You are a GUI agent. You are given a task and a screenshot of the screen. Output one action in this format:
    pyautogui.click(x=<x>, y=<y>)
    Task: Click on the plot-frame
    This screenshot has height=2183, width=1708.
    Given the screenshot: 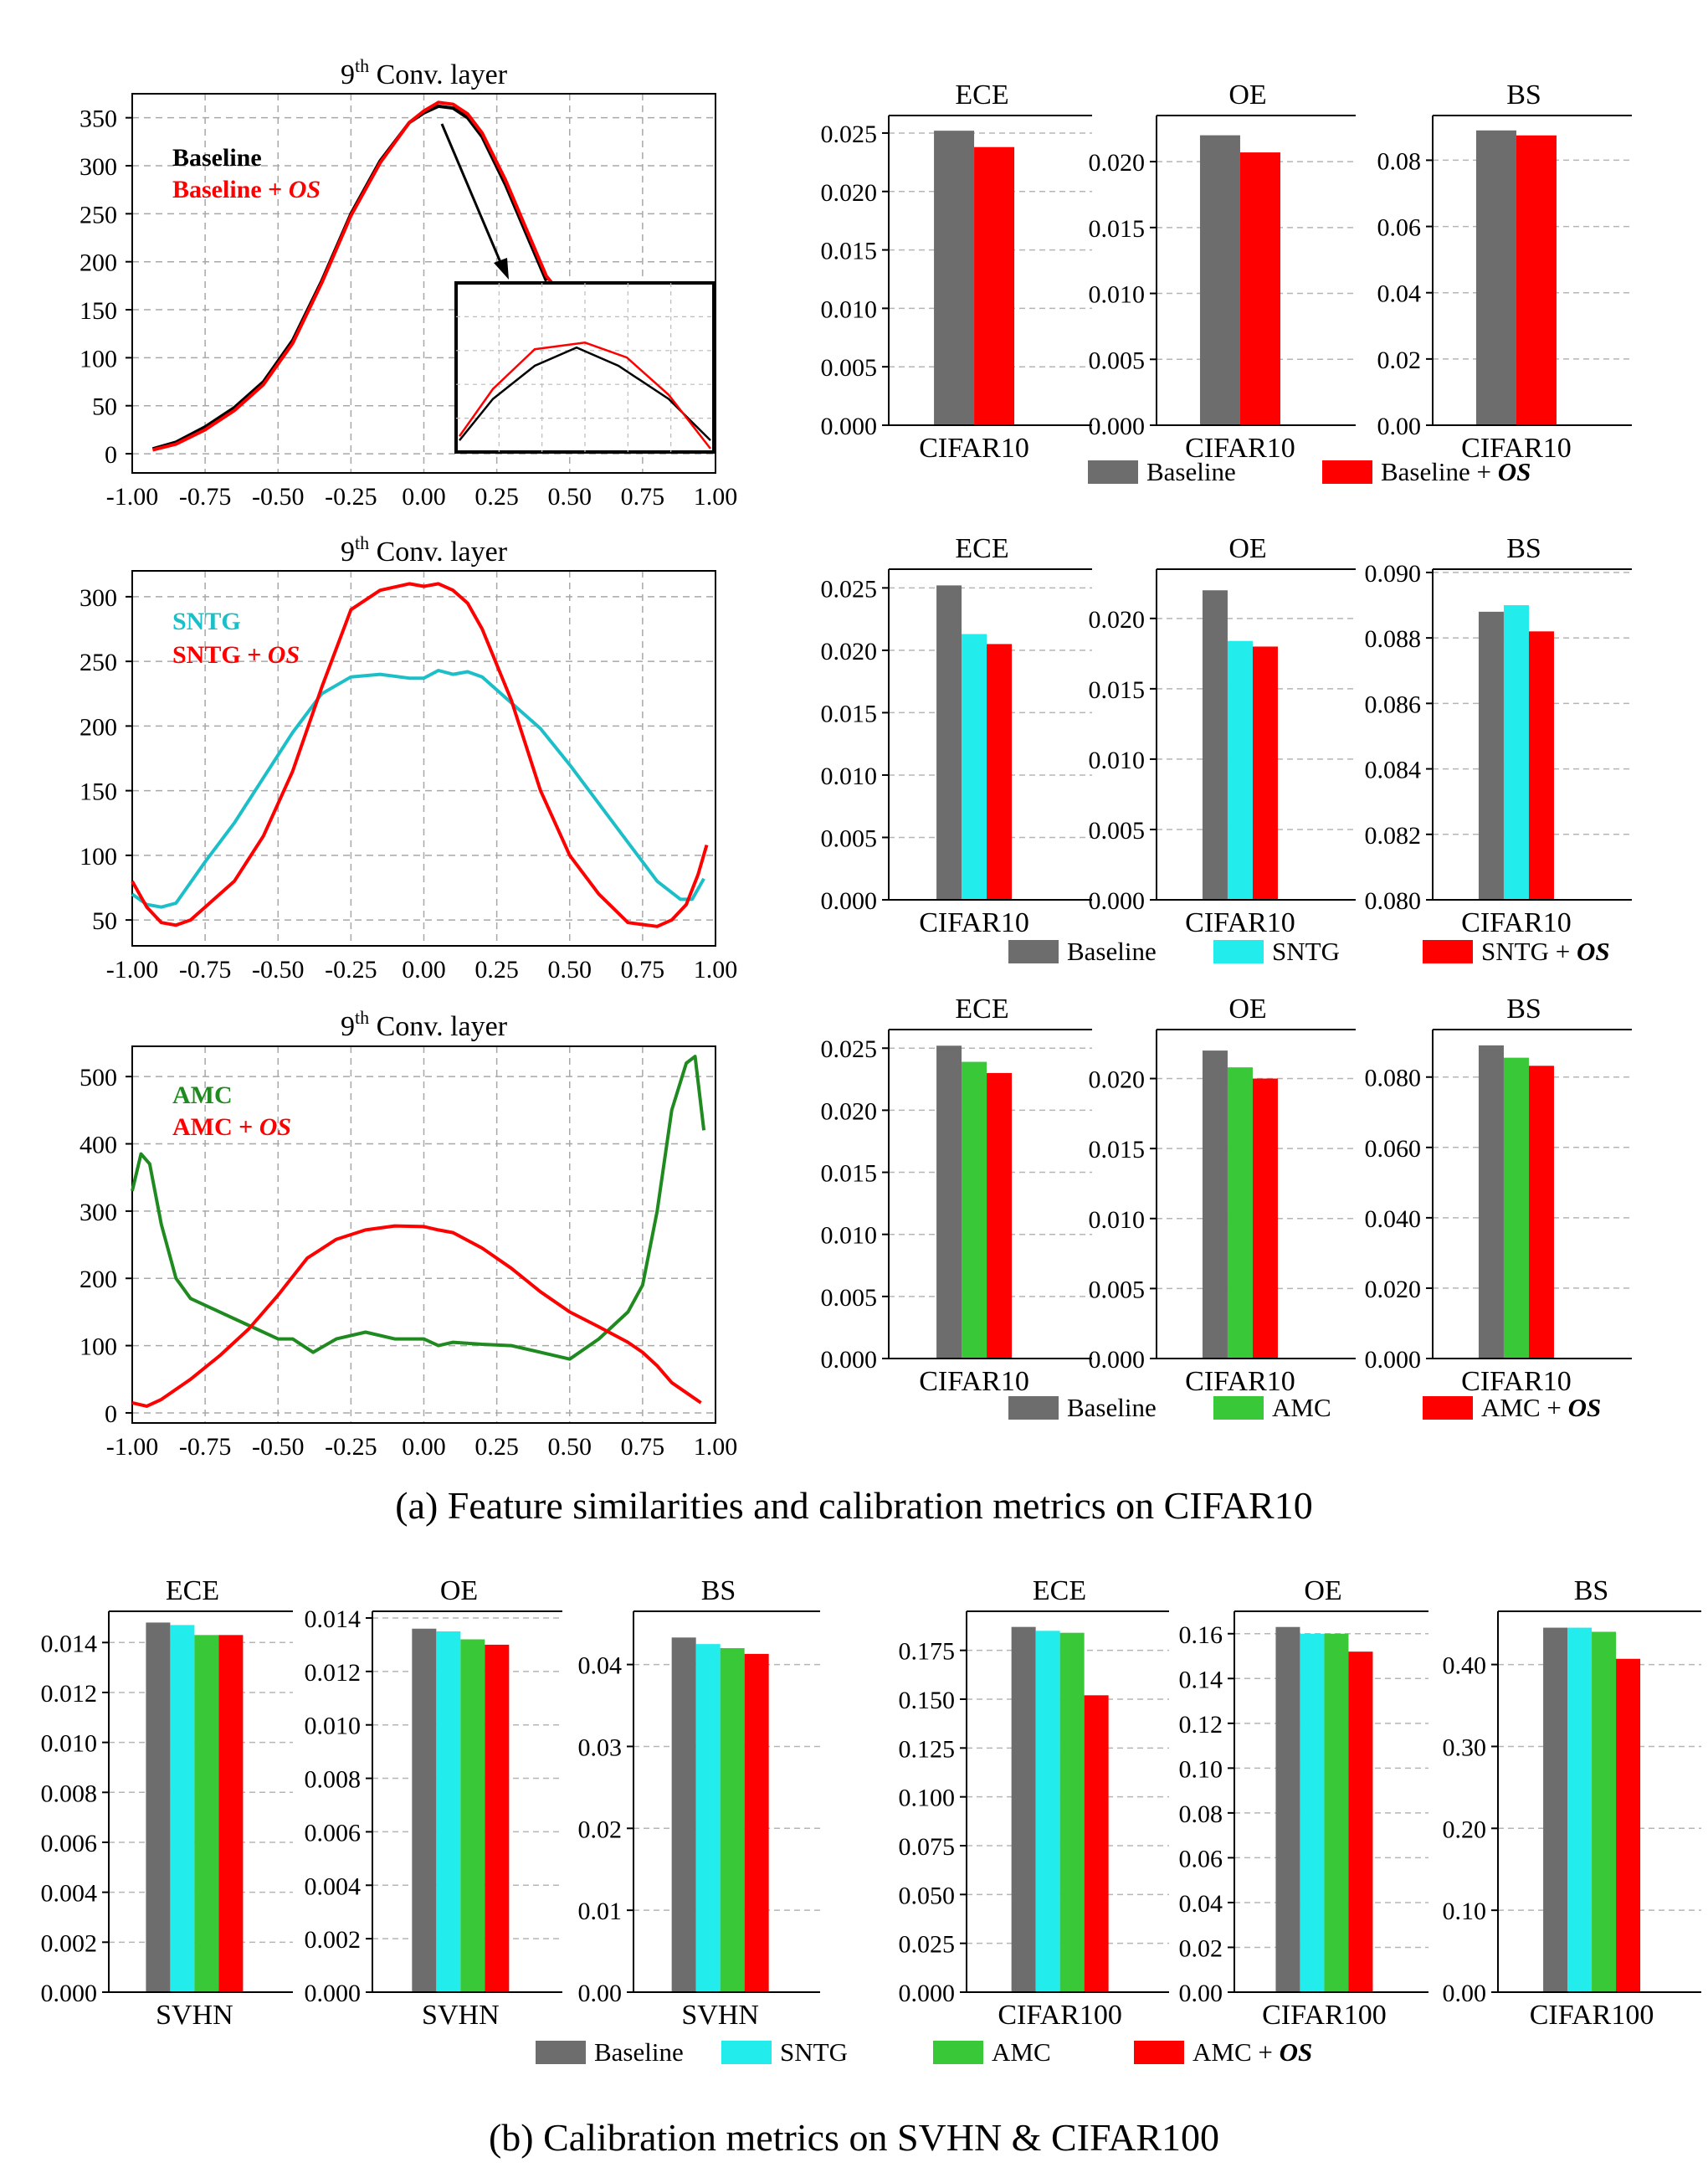 What is the action you would take?
    pyautogui.click(x=423, y=759)
    